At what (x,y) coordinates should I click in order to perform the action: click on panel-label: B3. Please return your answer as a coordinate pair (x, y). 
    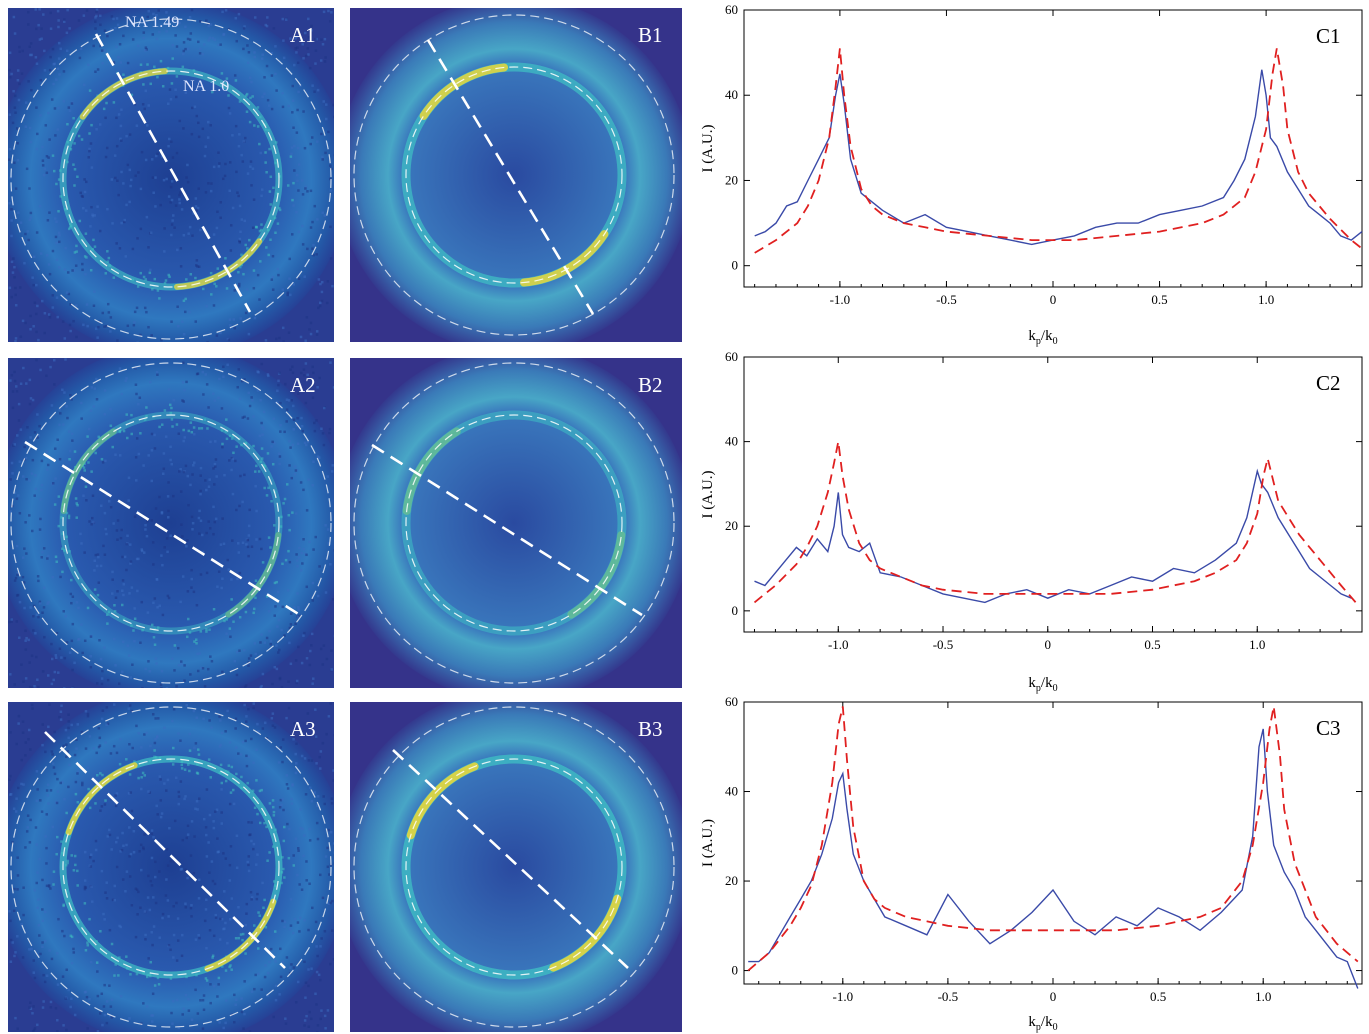
    Looking at the image, I should click on (650, 729).